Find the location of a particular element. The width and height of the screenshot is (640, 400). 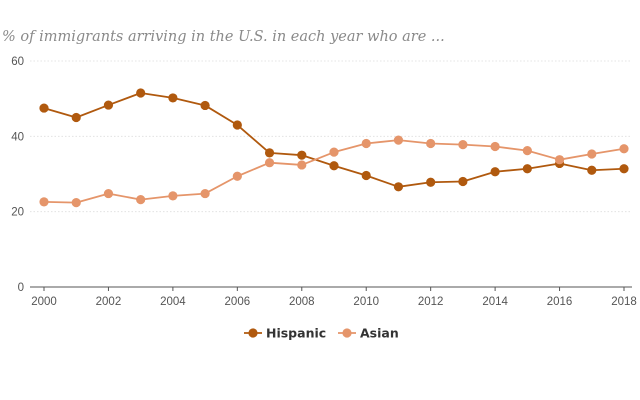

y-tick-label: 40 is located at coordinates (17, 137).